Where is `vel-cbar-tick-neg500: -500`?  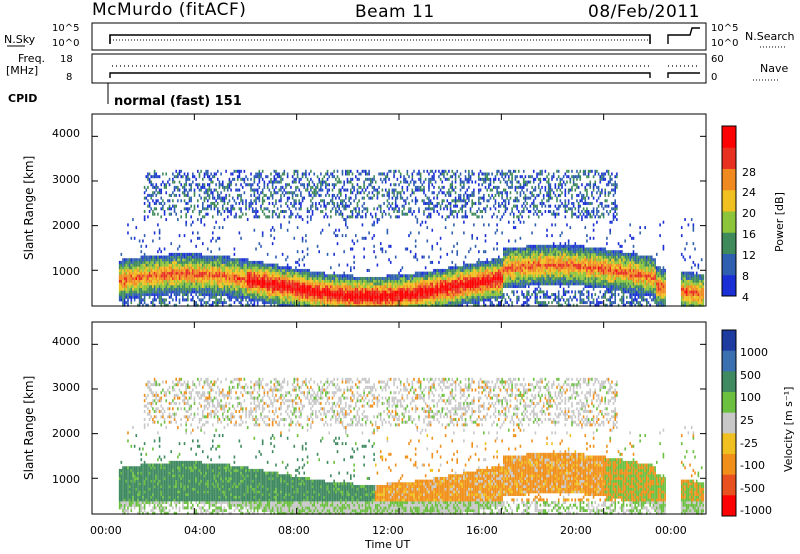
vel-cbar-tick-neg500: -500 is located at coordinates (752, 488).